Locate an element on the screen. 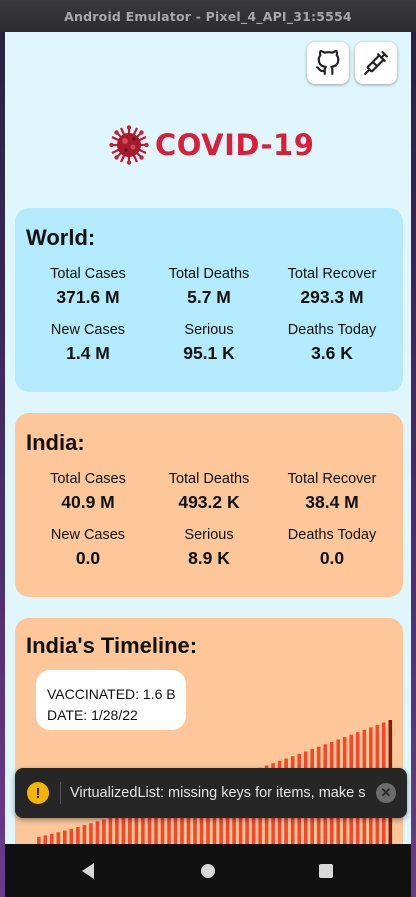 The image size is (416, 897). warning-icon: ! is located at coordinates (38, 793).